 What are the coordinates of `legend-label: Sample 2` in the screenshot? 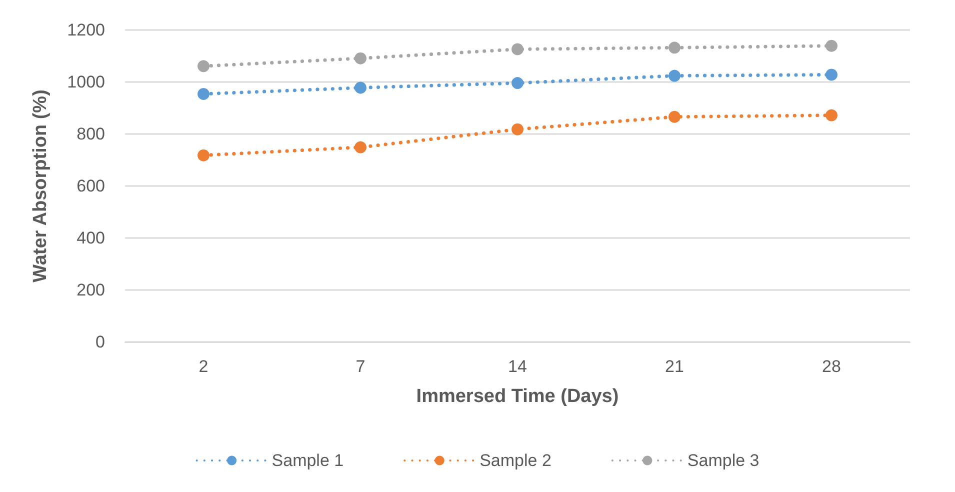 It's located at (516, 460).